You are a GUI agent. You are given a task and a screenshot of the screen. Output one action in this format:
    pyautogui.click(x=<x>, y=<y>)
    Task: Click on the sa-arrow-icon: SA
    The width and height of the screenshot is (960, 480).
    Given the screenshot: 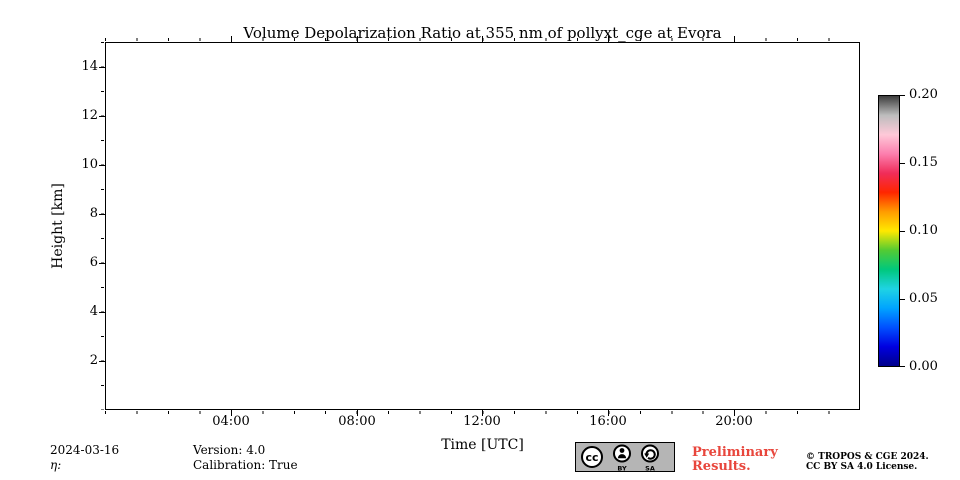 What is the action you would take?
    pyautogui.click(x=650, y=458)
    